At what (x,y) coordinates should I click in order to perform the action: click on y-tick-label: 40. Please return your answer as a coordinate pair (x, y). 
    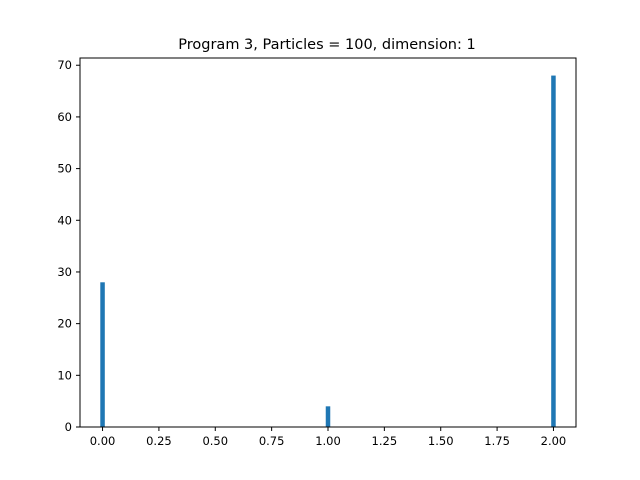
    Looking at the image, I should click on (64, 220).